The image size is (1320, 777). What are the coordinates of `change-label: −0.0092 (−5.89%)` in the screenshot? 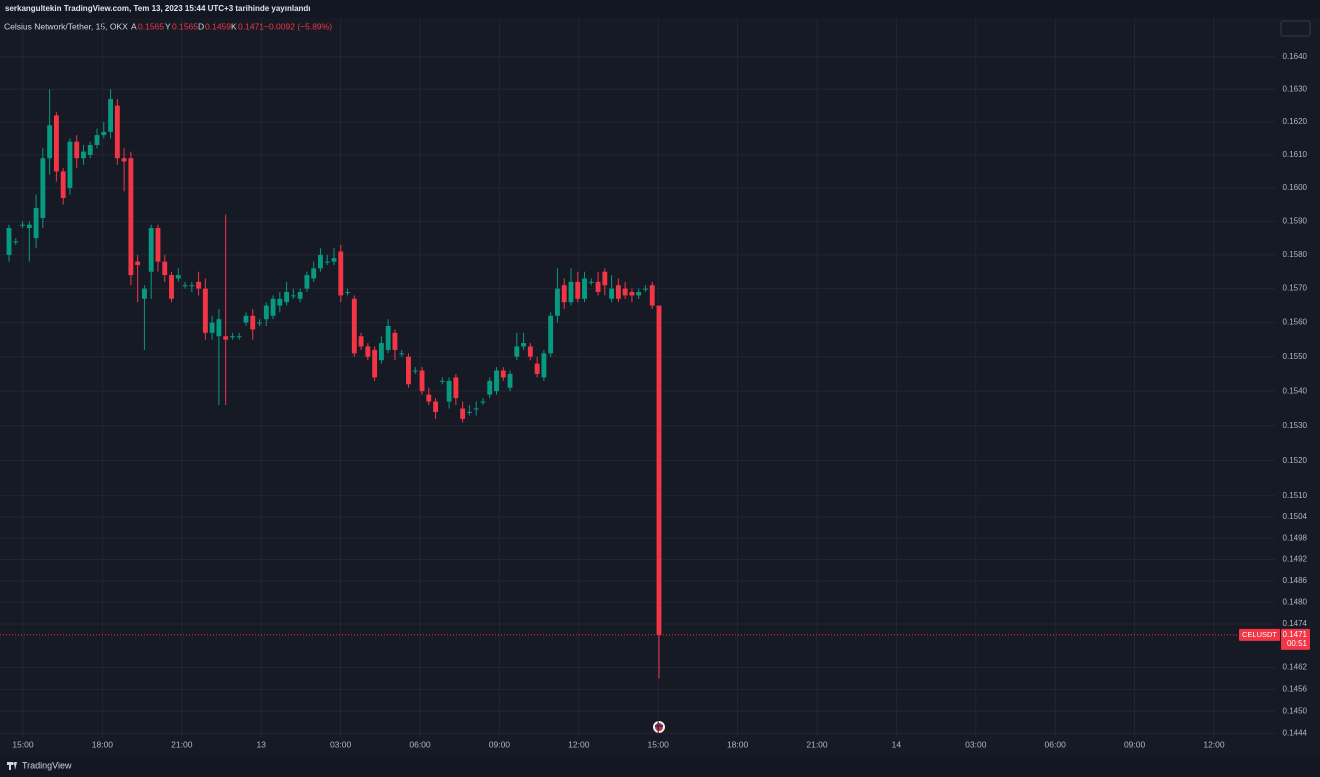 It's located at (298, 26).